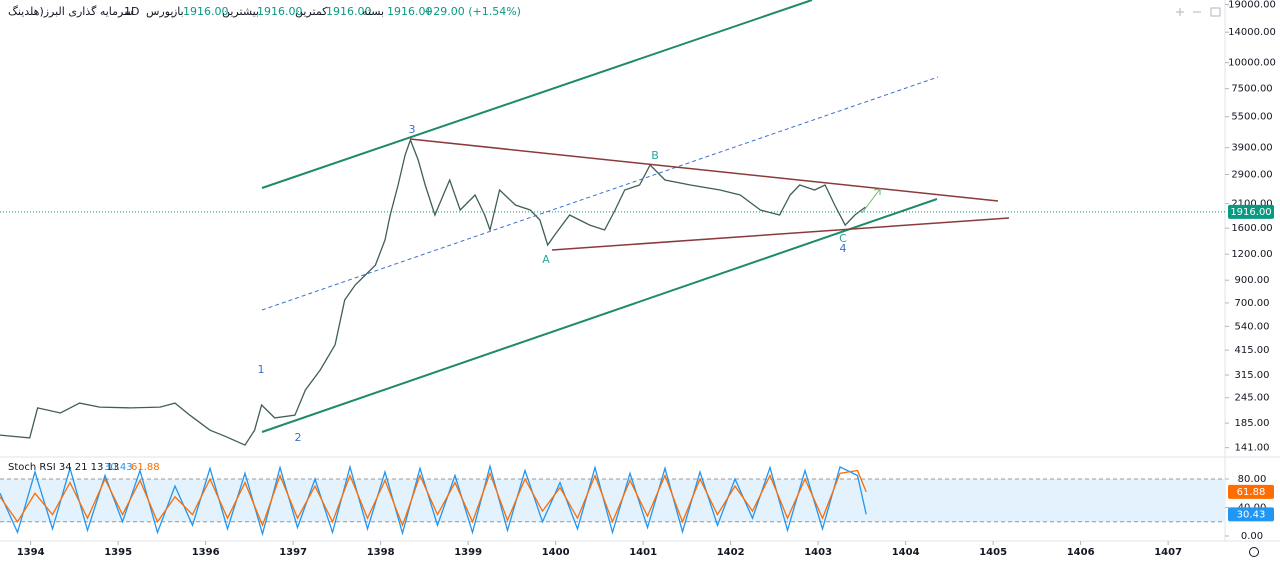 The image size is (1280, 563). What do you see at coordinates (1251, 89) in the screenshot?
I see `y-tick-label: 7500.00` at bounding box center [1251, 89].